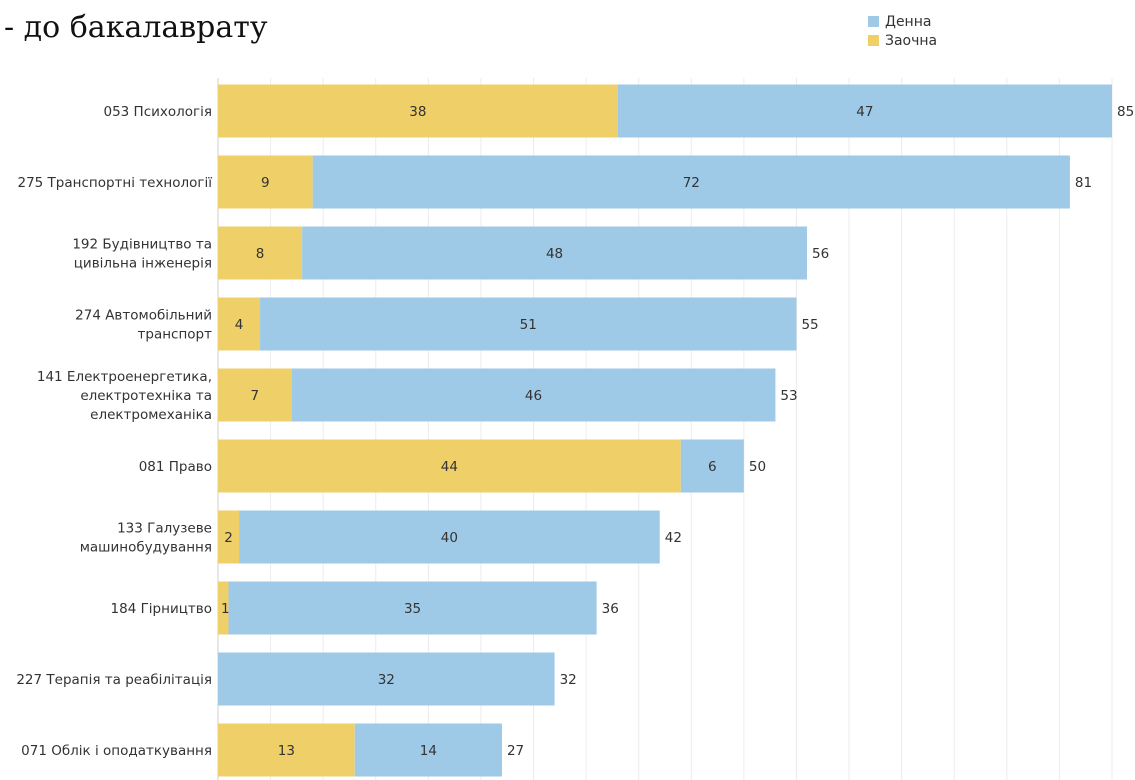  Describe the element at coordinates (788, 396) in the screenshot. I see `bar-total-label: 53` at that location.